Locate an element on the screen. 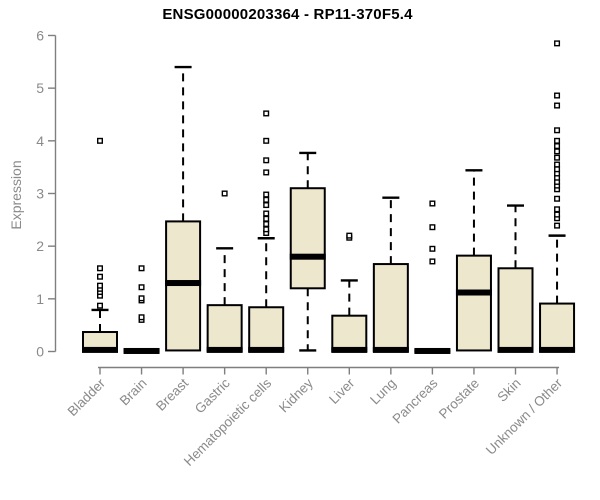  box-liver is located at coordinates (349, 333).